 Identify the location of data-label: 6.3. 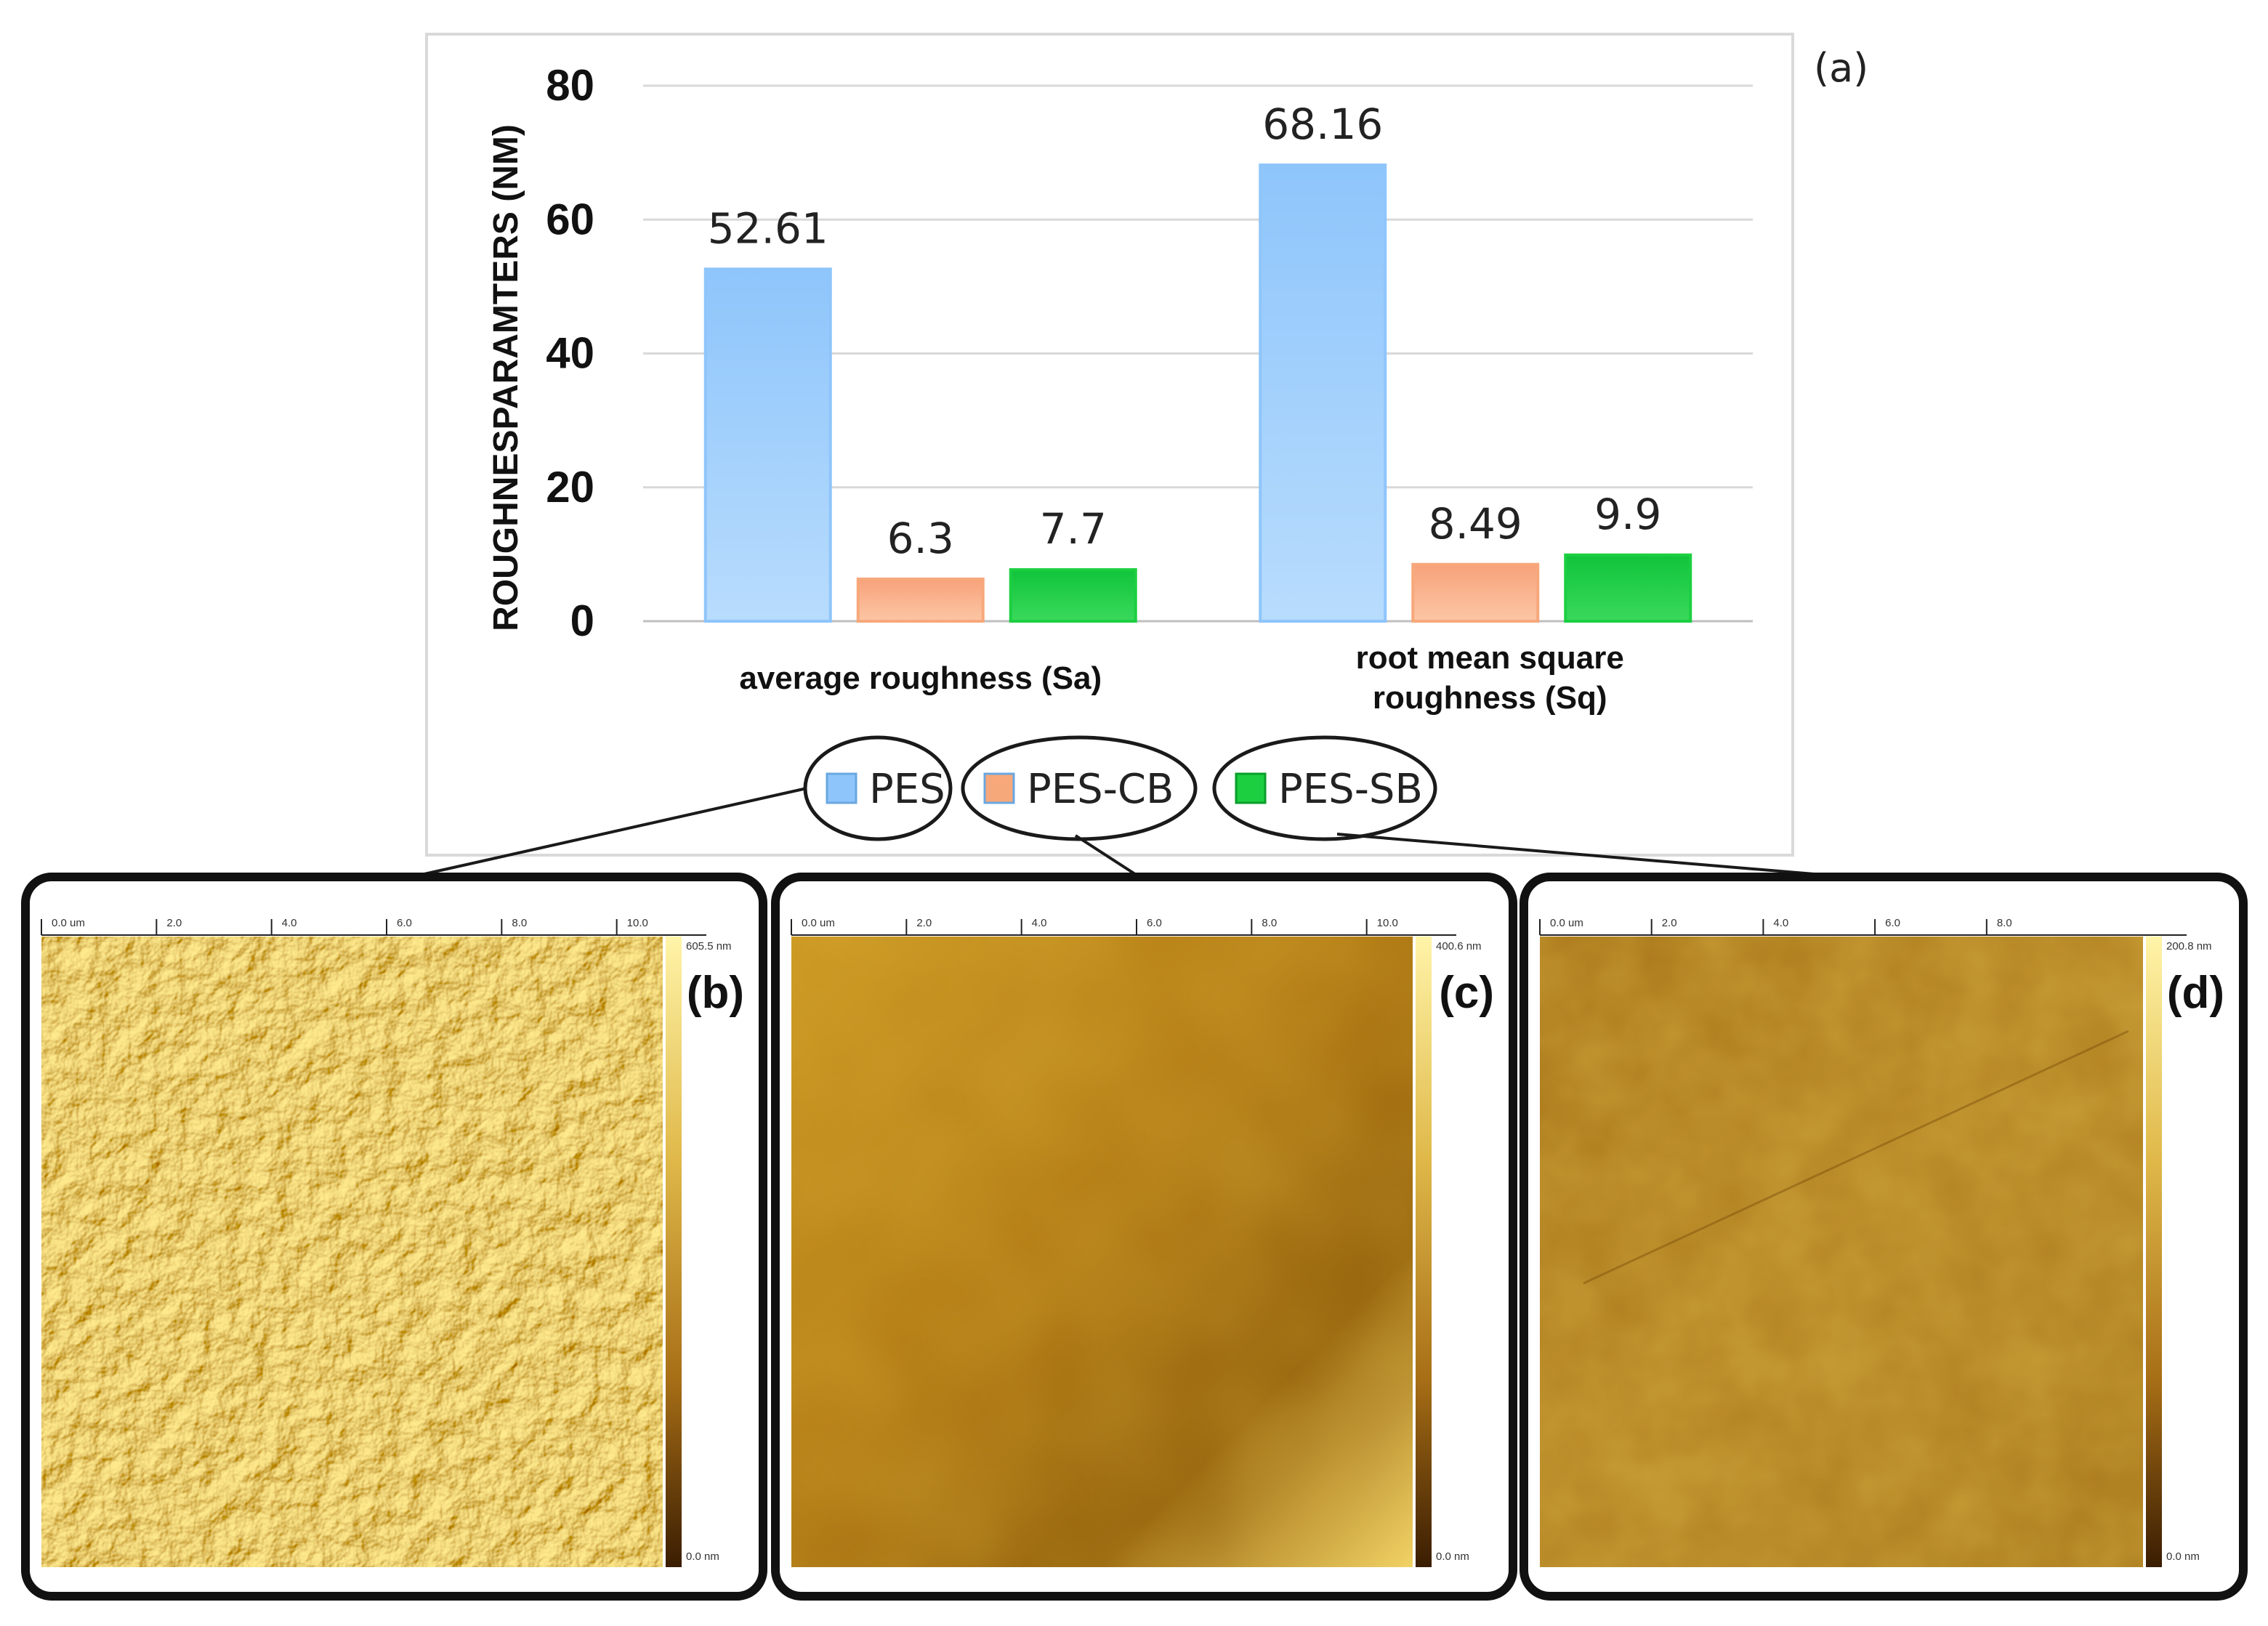
(920, 538).